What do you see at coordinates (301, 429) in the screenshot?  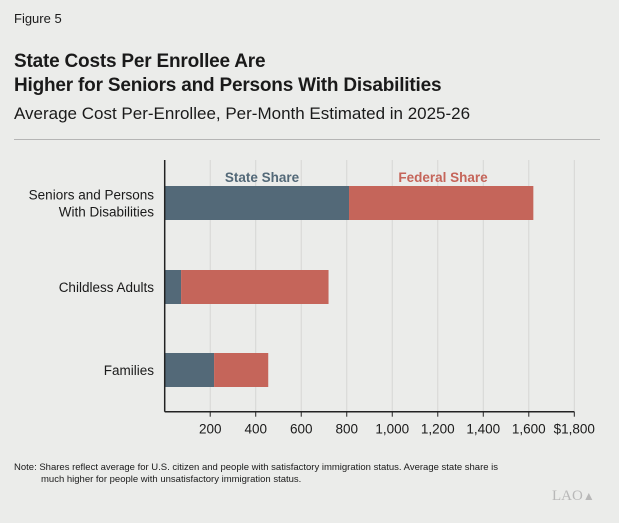 I see `x-tick-label: 600` at bounding box center [301, 429].